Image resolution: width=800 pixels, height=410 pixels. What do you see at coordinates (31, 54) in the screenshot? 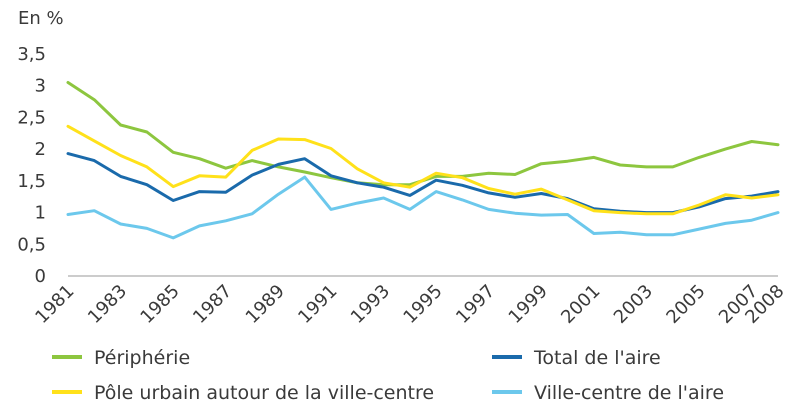
I see `y-tick-label: 3,5` at bounding box center [31, 54].